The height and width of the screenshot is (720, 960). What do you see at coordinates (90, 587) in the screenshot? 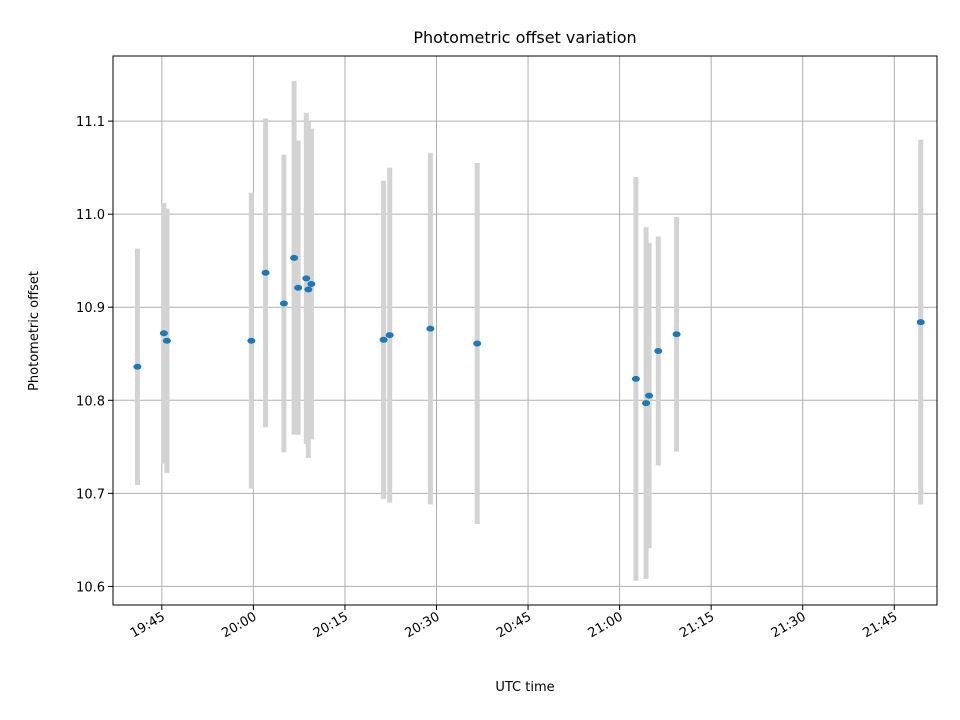
I see `y-tick-label: 10.6` at bounding box center [90, 587].